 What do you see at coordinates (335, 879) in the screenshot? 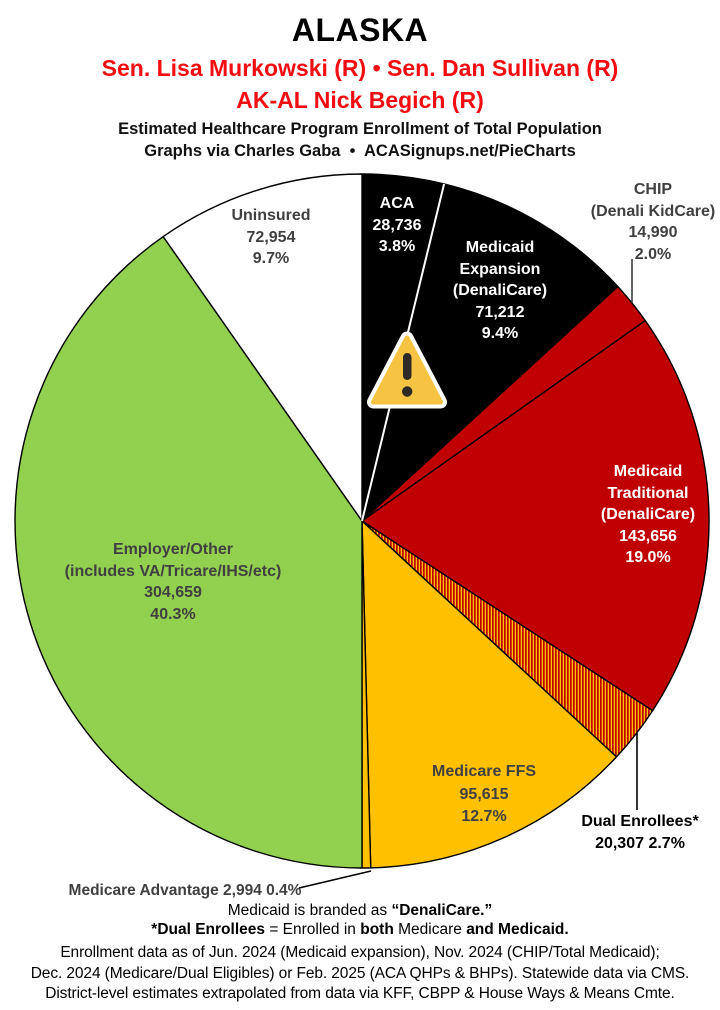
I see `medicare-advantage-leader-line` at bounding box center [335, 879].